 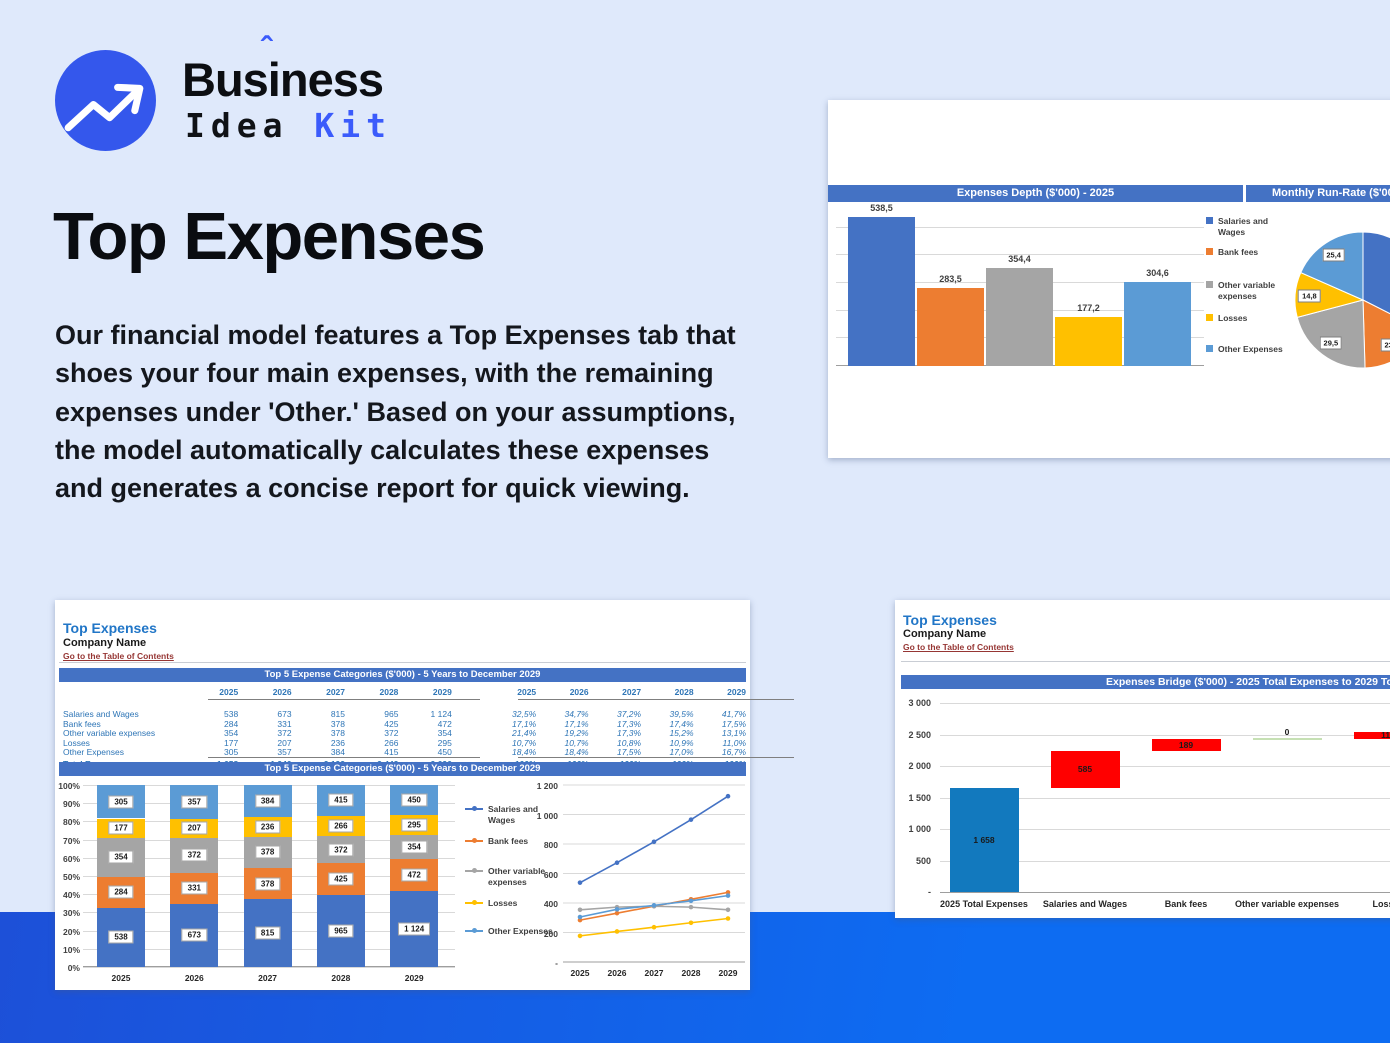 What do you see at coordinates (556, 963) in the screenshot?
I see `y-tick-label: -` at bounding box center [556, 963].